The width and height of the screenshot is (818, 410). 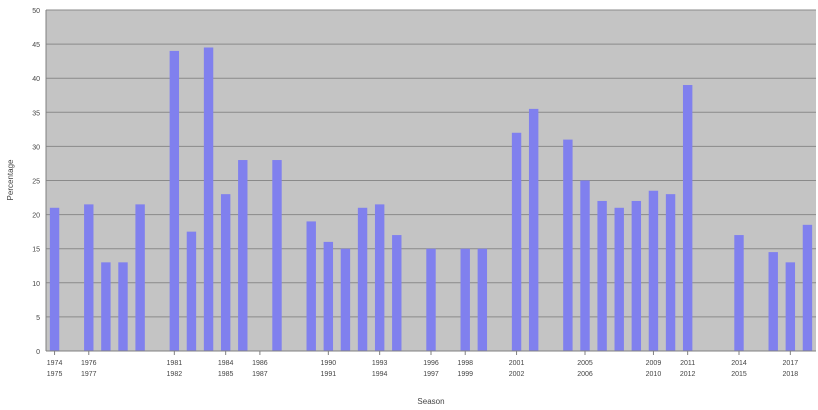 What do you see at coordinates (465, 369) in the screenshot?
I see `x-tick-label: 1998 1999` at bounding box center [465, 369].